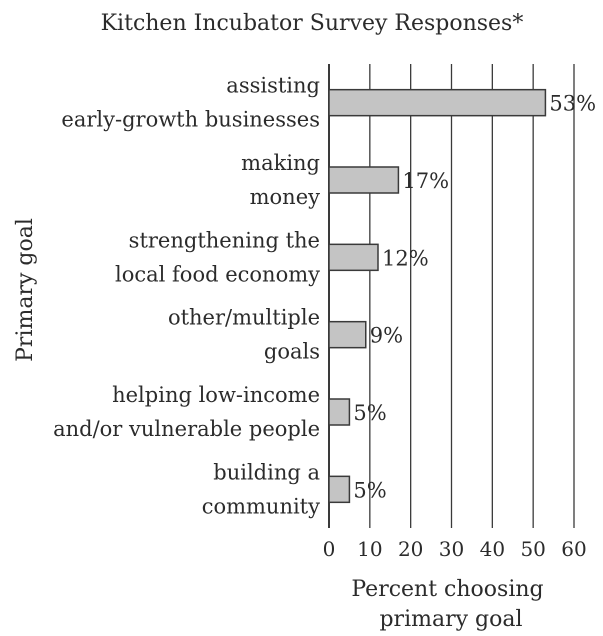 The image size is (603, 636). I want to click on x-axis-ticks: 0 10 20 30 40 50 60, so click(455, 549).